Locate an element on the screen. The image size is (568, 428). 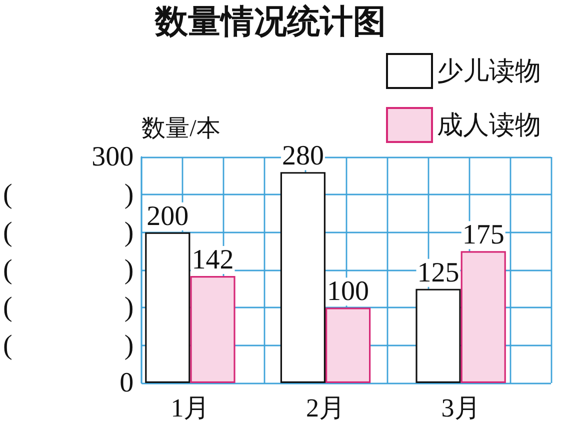
x-tick-label: 1月 is located at coordinates (190, 408).